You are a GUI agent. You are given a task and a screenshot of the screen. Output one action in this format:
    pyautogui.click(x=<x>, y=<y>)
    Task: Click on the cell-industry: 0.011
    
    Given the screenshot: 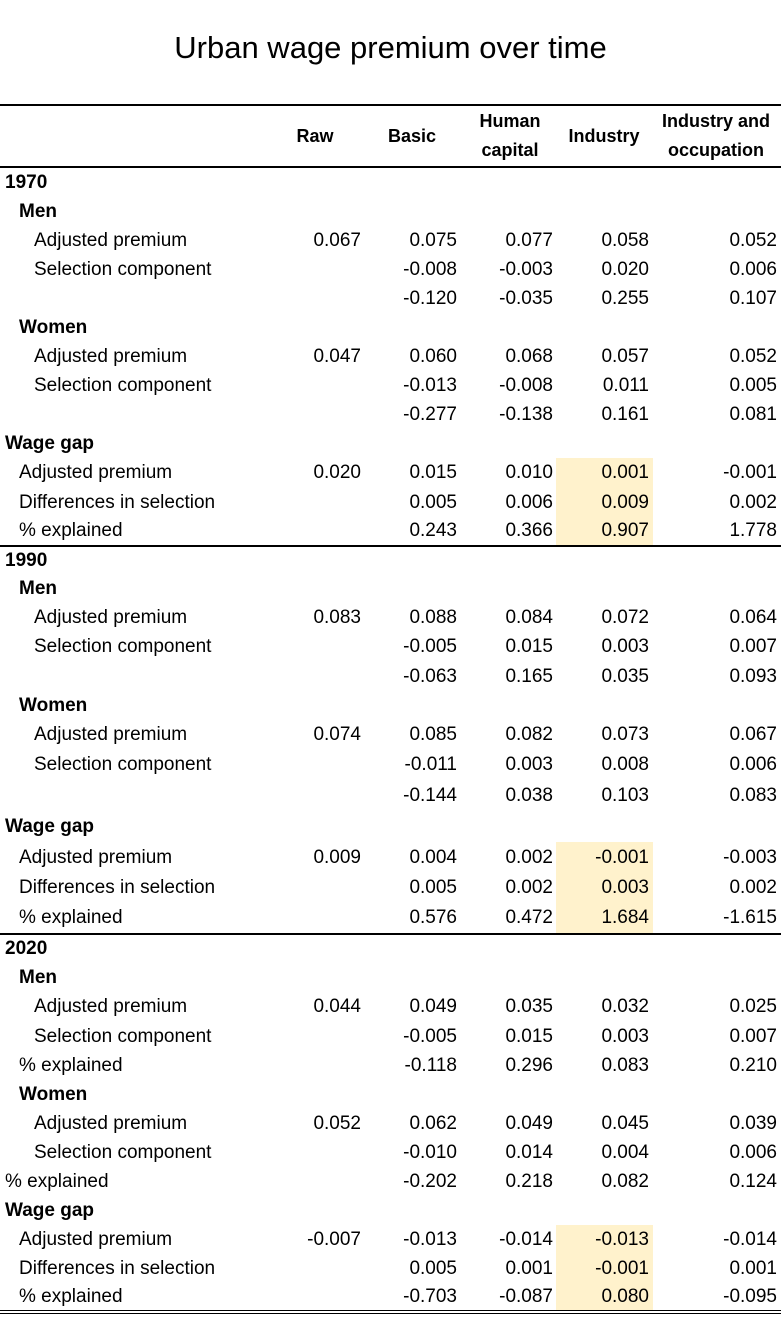 What is the action you would take?
    pyautogui.click(x=625, y=385)
    